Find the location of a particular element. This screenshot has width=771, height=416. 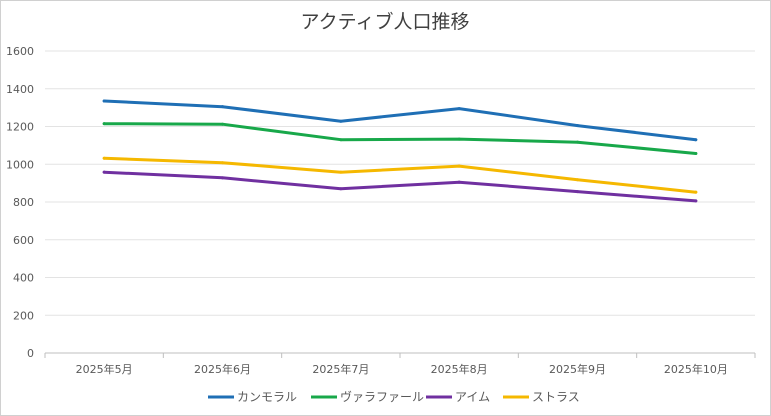

legend-label: ヴァラファール is located at coordinates (382, 396).